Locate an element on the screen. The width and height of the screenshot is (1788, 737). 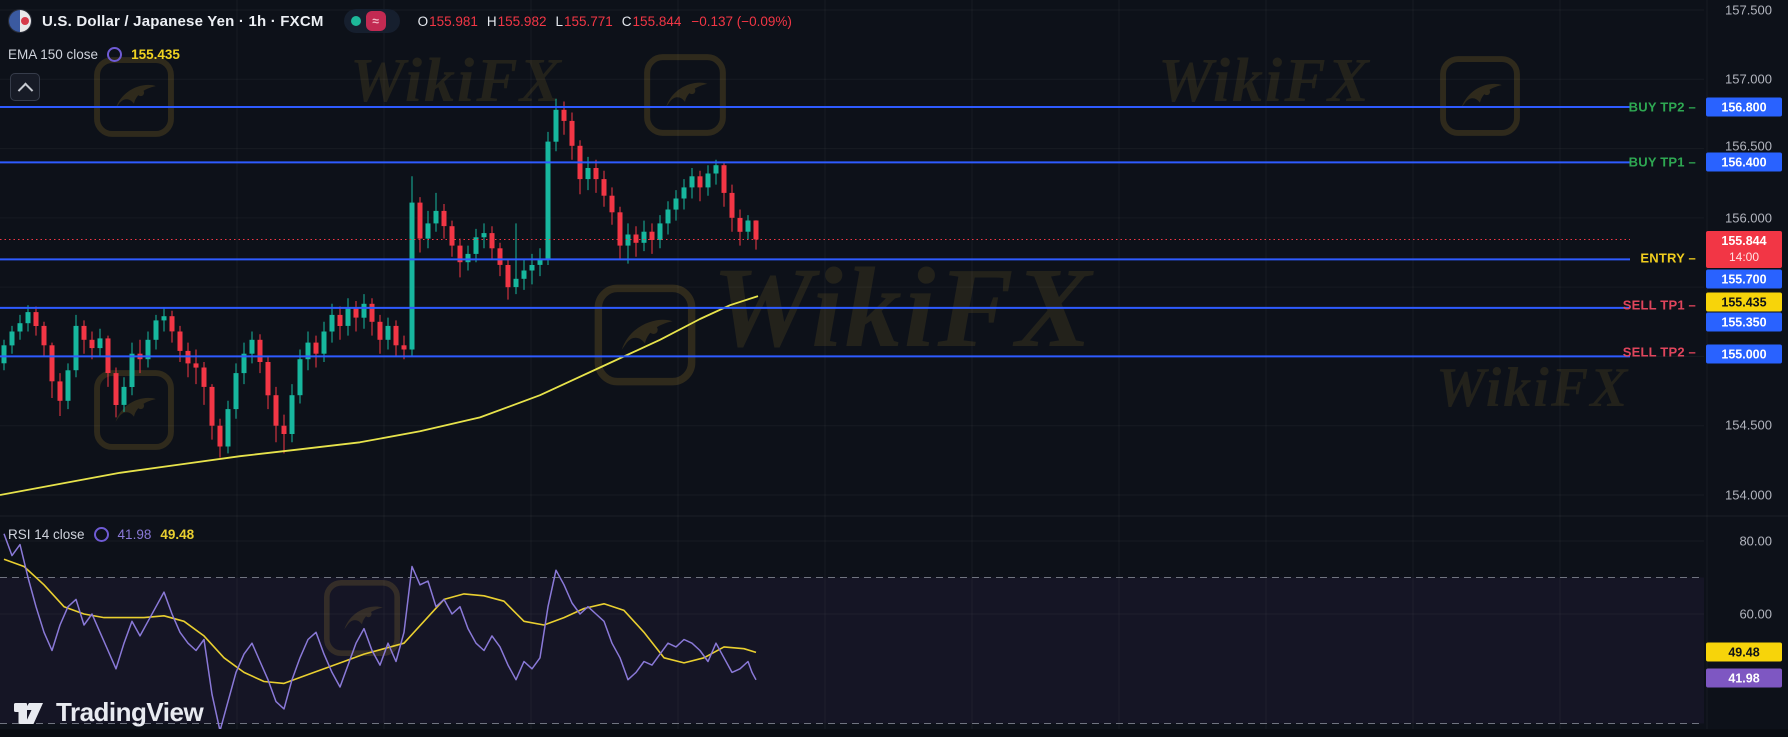
axis-tick: 154.500 is located at coordinates (1748, 425).